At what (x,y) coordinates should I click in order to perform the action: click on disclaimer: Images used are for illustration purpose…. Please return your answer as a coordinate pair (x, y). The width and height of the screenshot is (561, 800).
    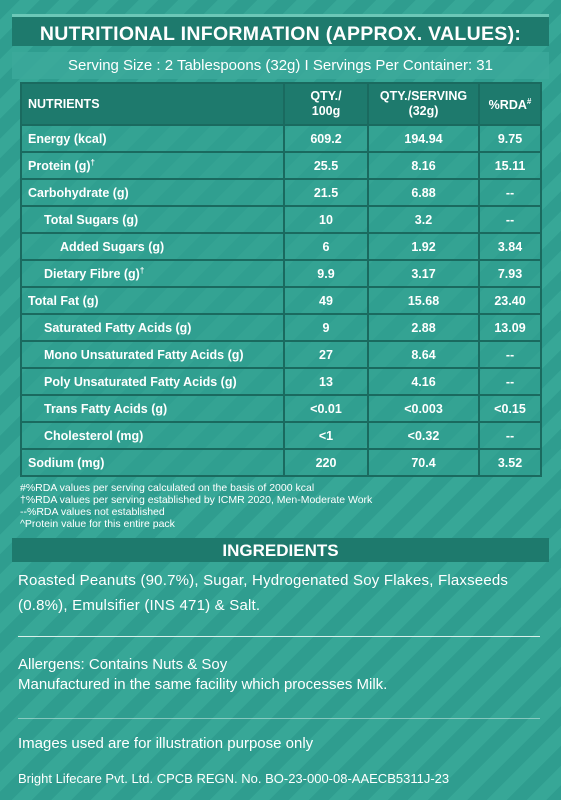
    Looking at the image, I should click on (166, 743).